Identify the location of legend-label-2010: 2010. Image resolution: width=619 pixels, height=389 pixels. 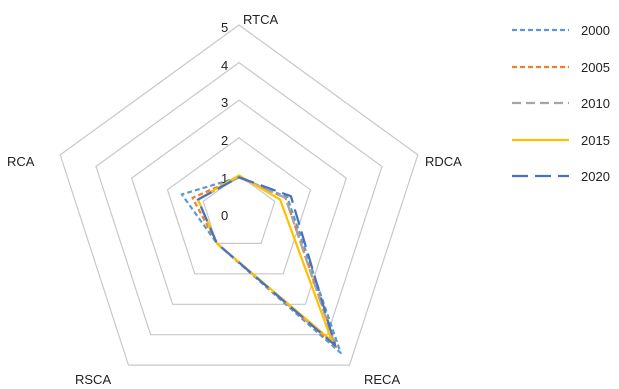
(595, 103).